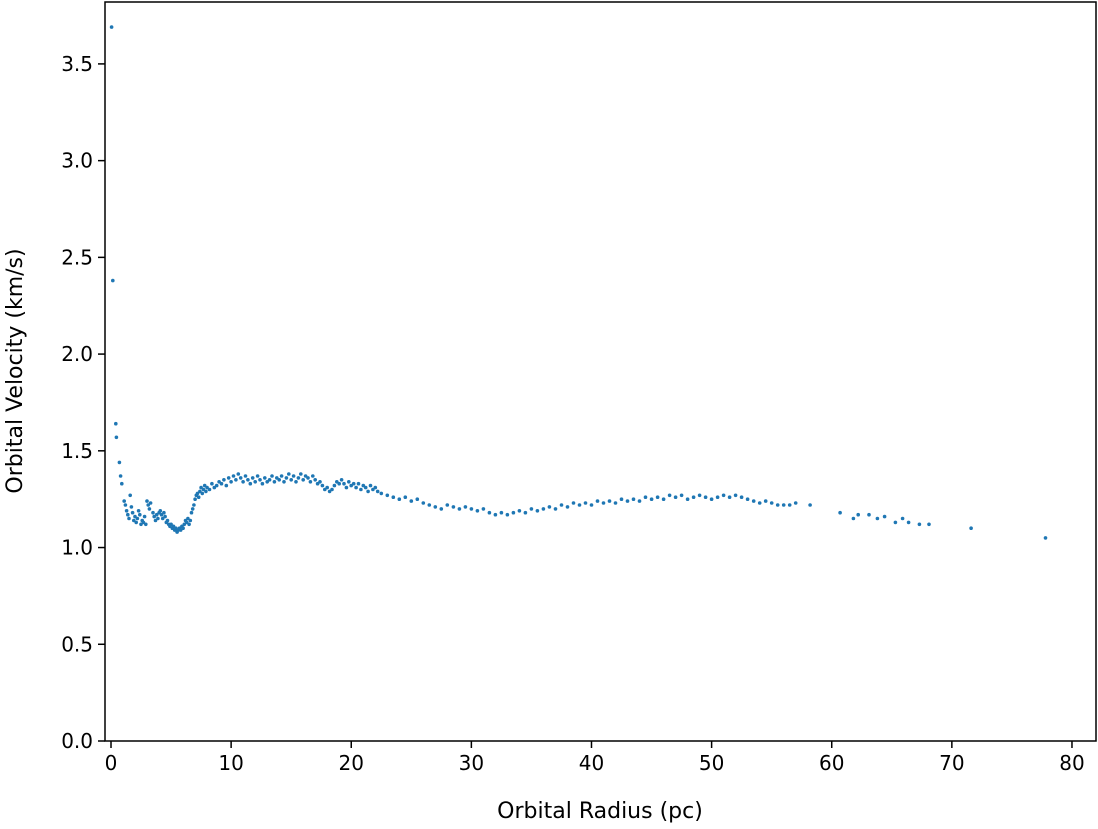 This screenshot has width=1098, height=829. Describe the element at coordinates (77, 64) in the screenshot. I see `y-tick-label: 3.5` at that location.